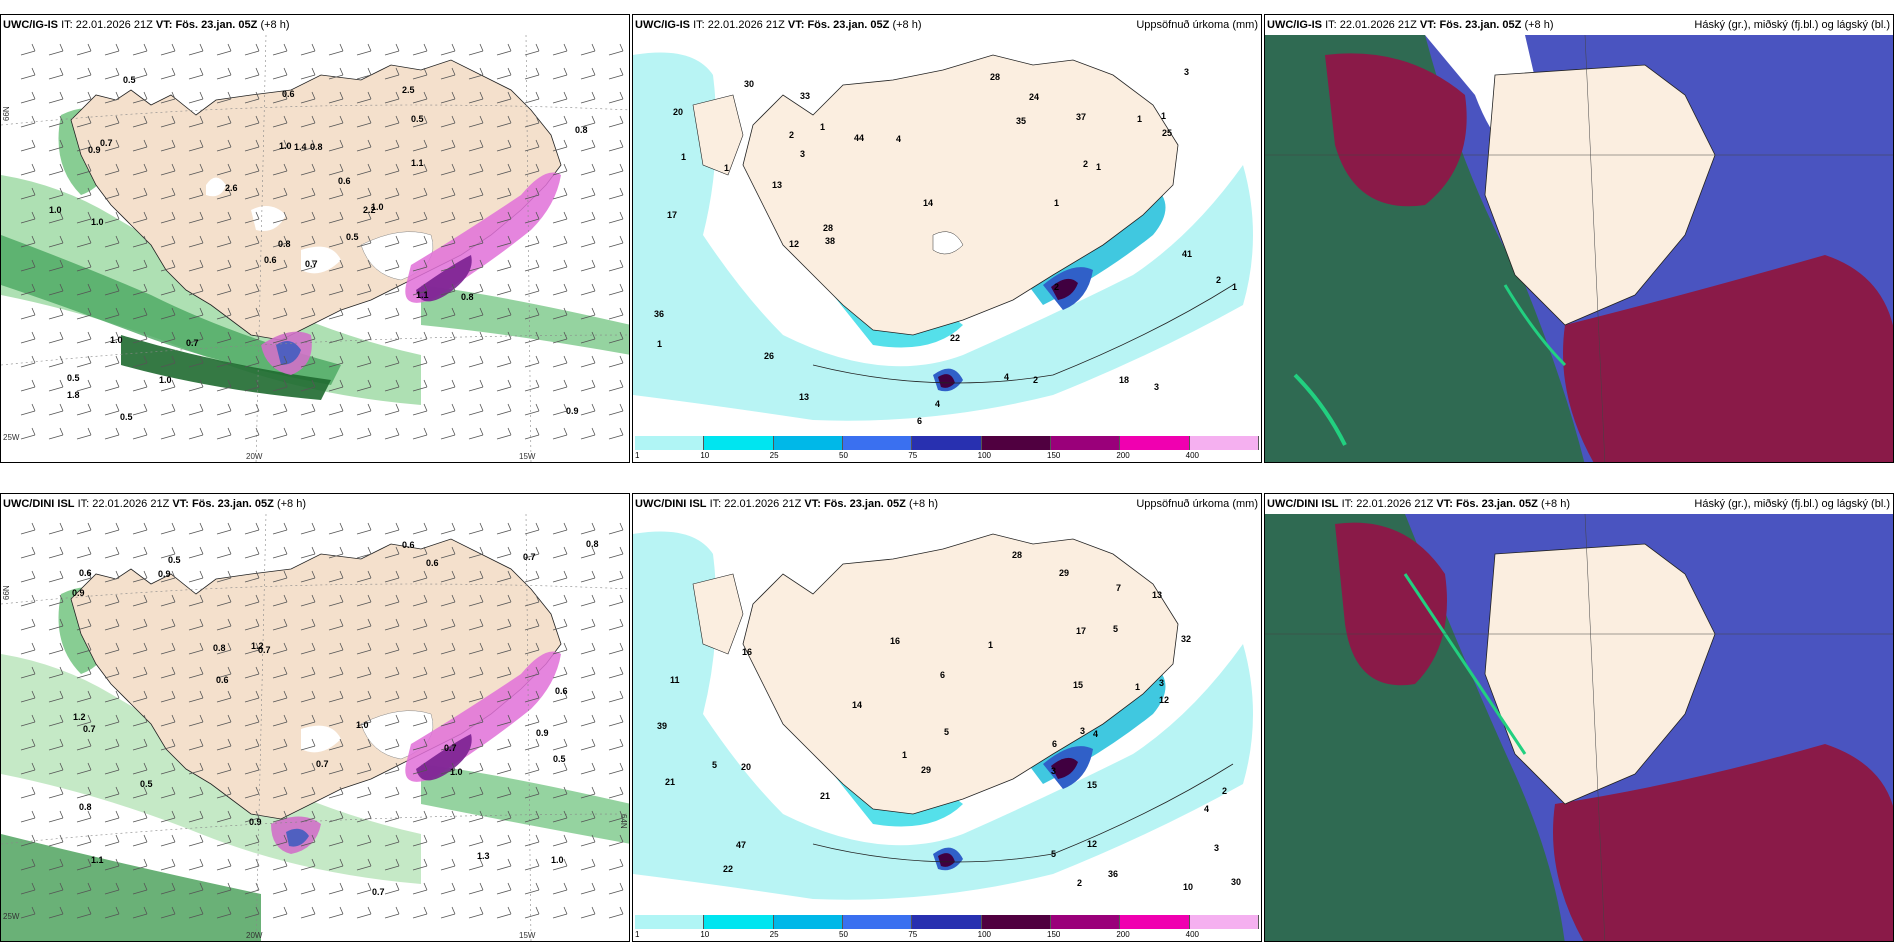 Image resolution: width=1900 pixels, height=950 pixels. I want to click on value-label: 11, so click(675, 680).